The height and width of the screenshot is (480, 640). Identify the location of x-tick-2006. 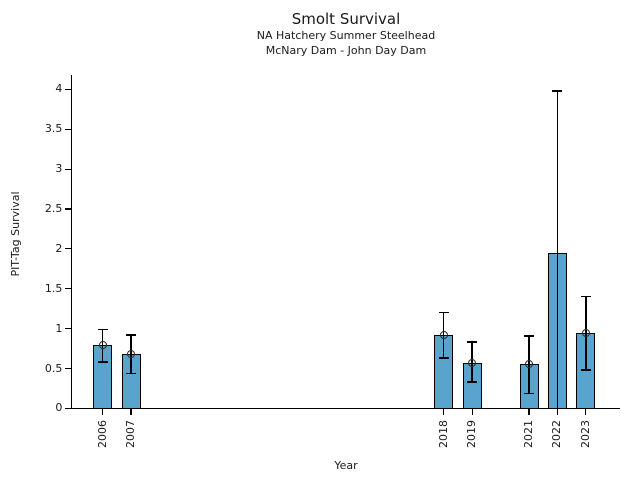
(103, 412).